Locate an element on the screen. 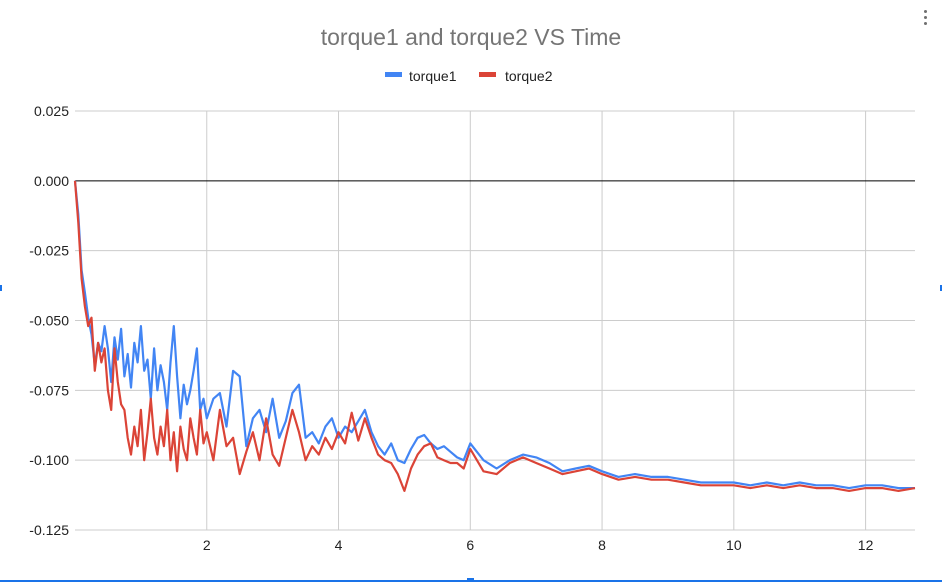 The image size is (942, 582). legend: torque1 torque2 is located at coordinates (469, 76).